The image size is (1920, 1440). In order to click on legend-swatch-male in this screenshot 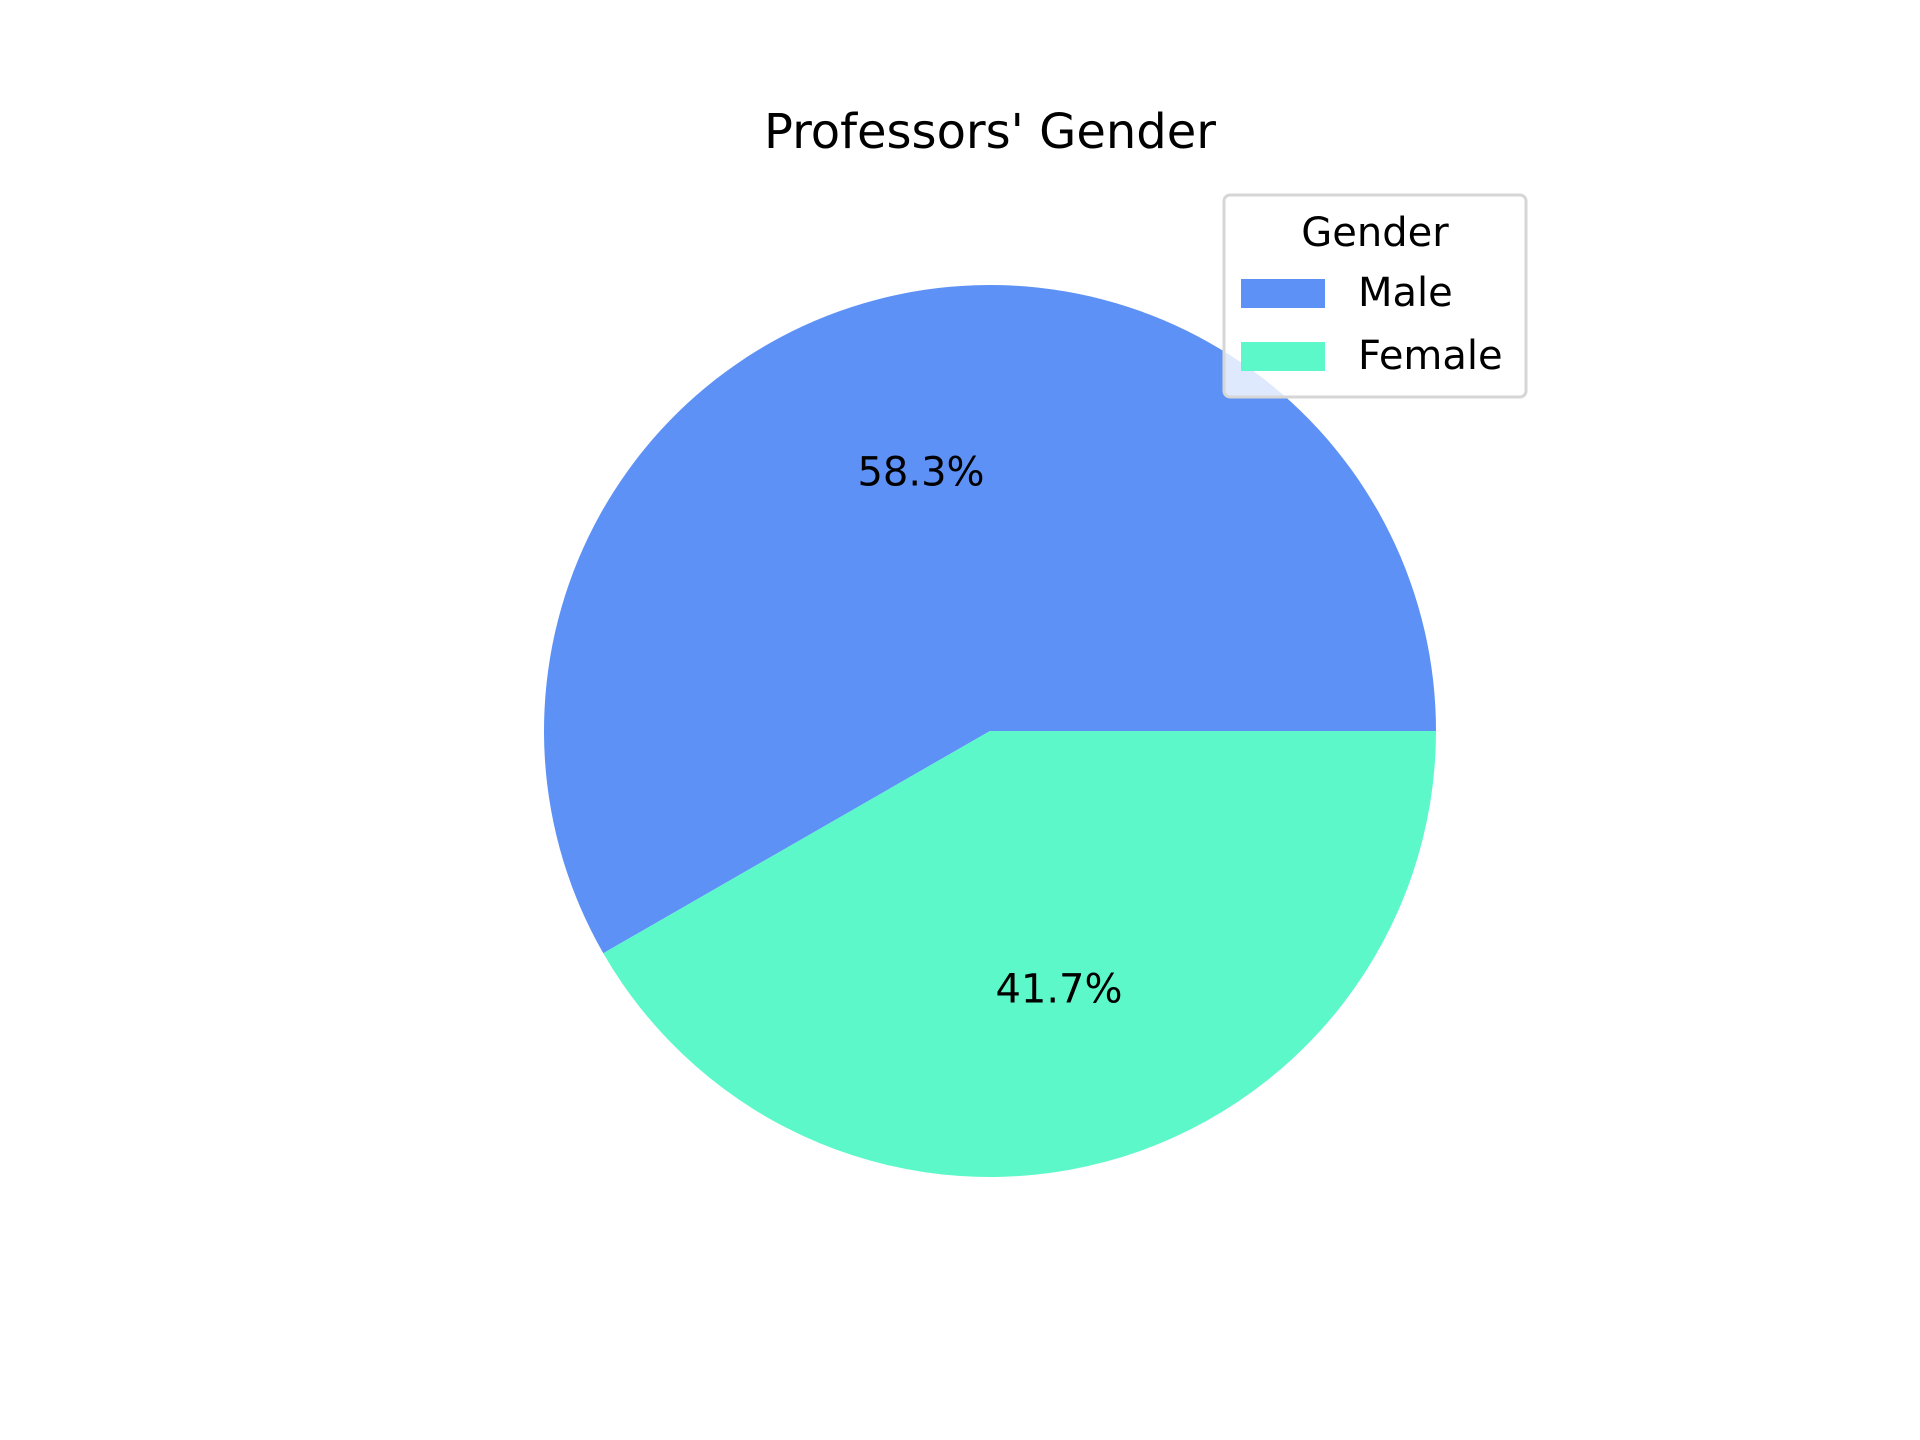, I will do `click(1283, 293)`.